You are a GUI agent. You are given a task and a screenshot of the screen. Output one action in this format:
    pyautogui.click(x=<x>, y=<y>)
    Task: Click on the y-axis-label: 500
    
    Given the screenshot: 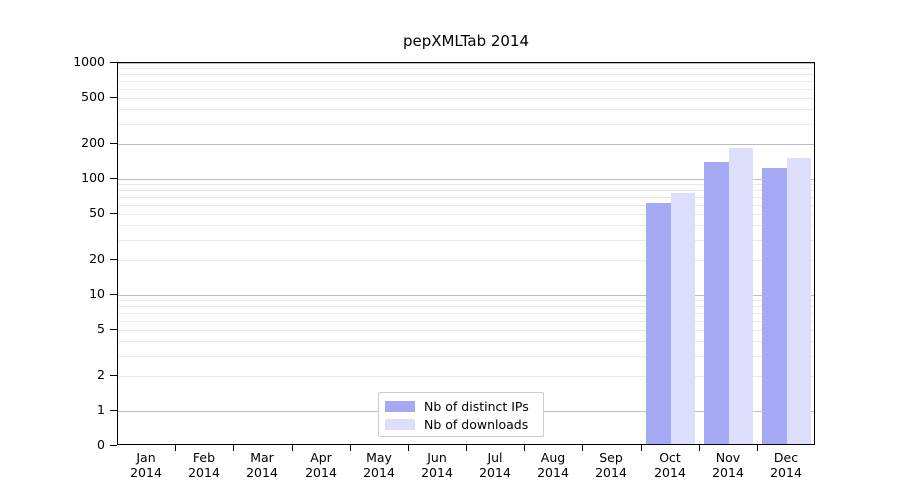 What is the action you would take?
    pyautogui.click(x=93, y=96)
    